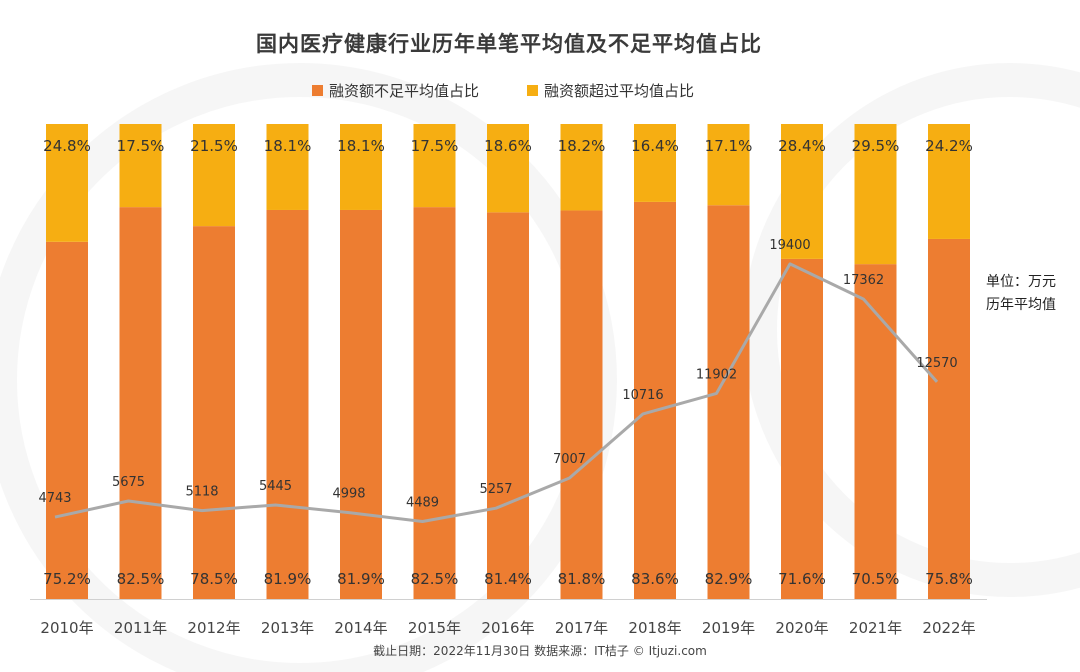 The image size is (1080, 672). What do you see at coordinates (540, 651) in the screenshot?
I see `source-footer: 截止日期：2022年11月30日 数据来源：IT桔子 © Itjuzi.com` at bounding box center [540, 651].